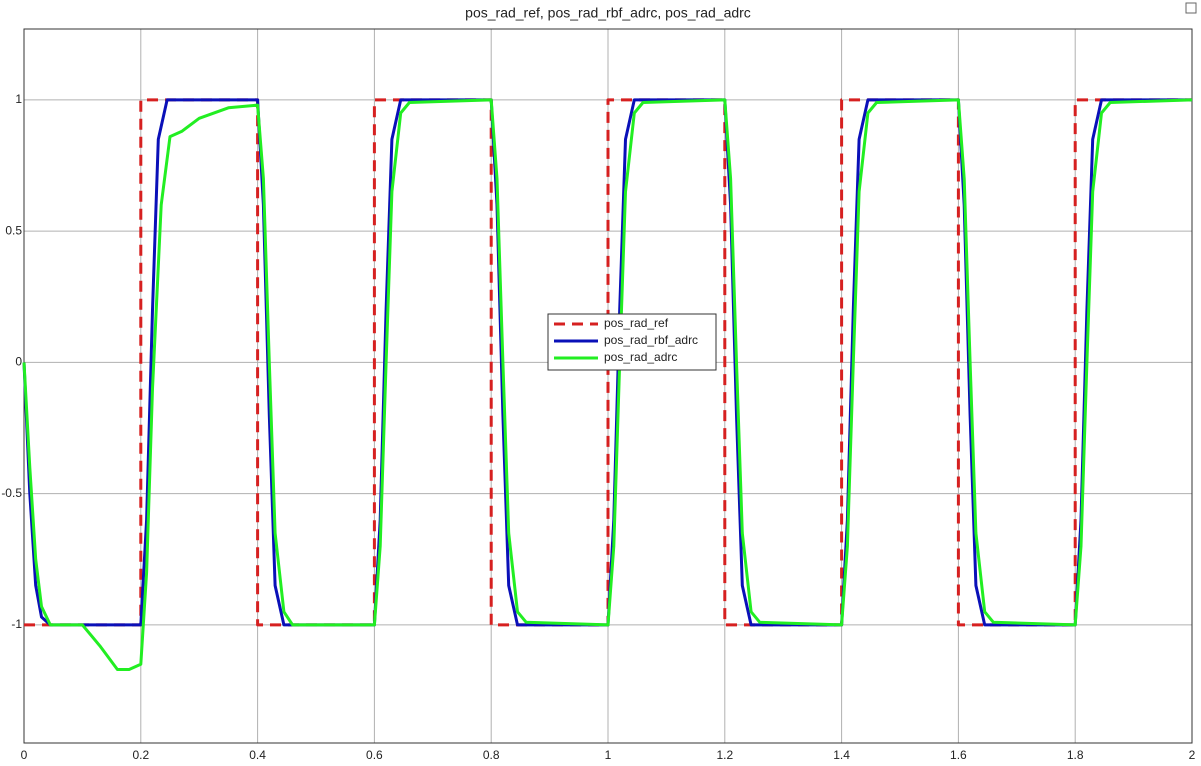 The height and width of the screenshot is (766, 1201). Describe the element at coordinates (491, 755) in the screenshot. I see `x-tick-label: 0.8` at that location.